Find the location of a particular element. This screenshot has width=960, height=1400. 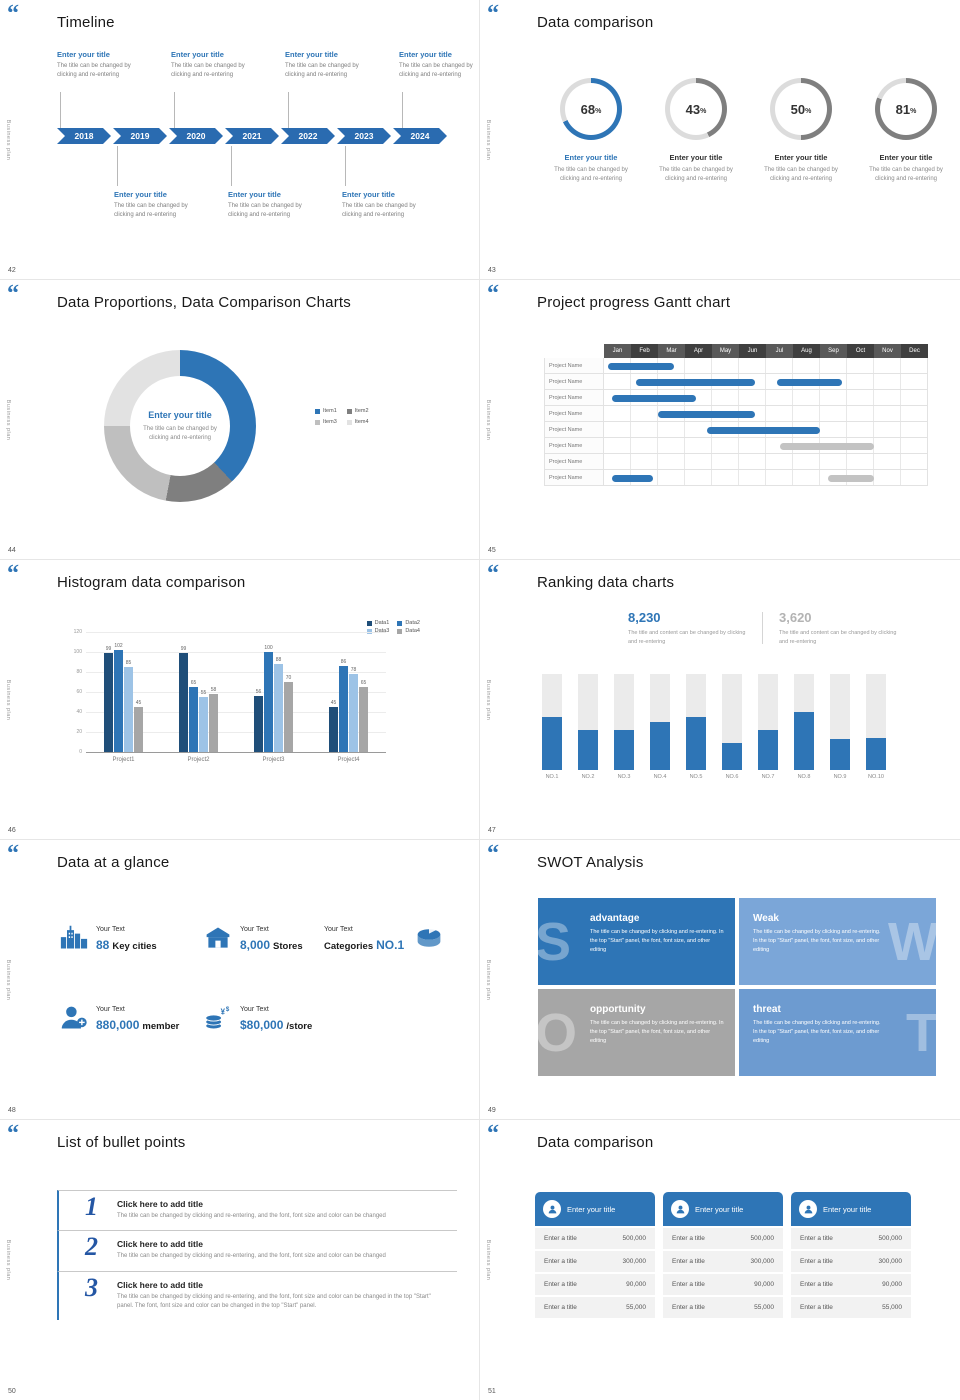

bar-wrap: 65 is located at coordinates (193, 716).